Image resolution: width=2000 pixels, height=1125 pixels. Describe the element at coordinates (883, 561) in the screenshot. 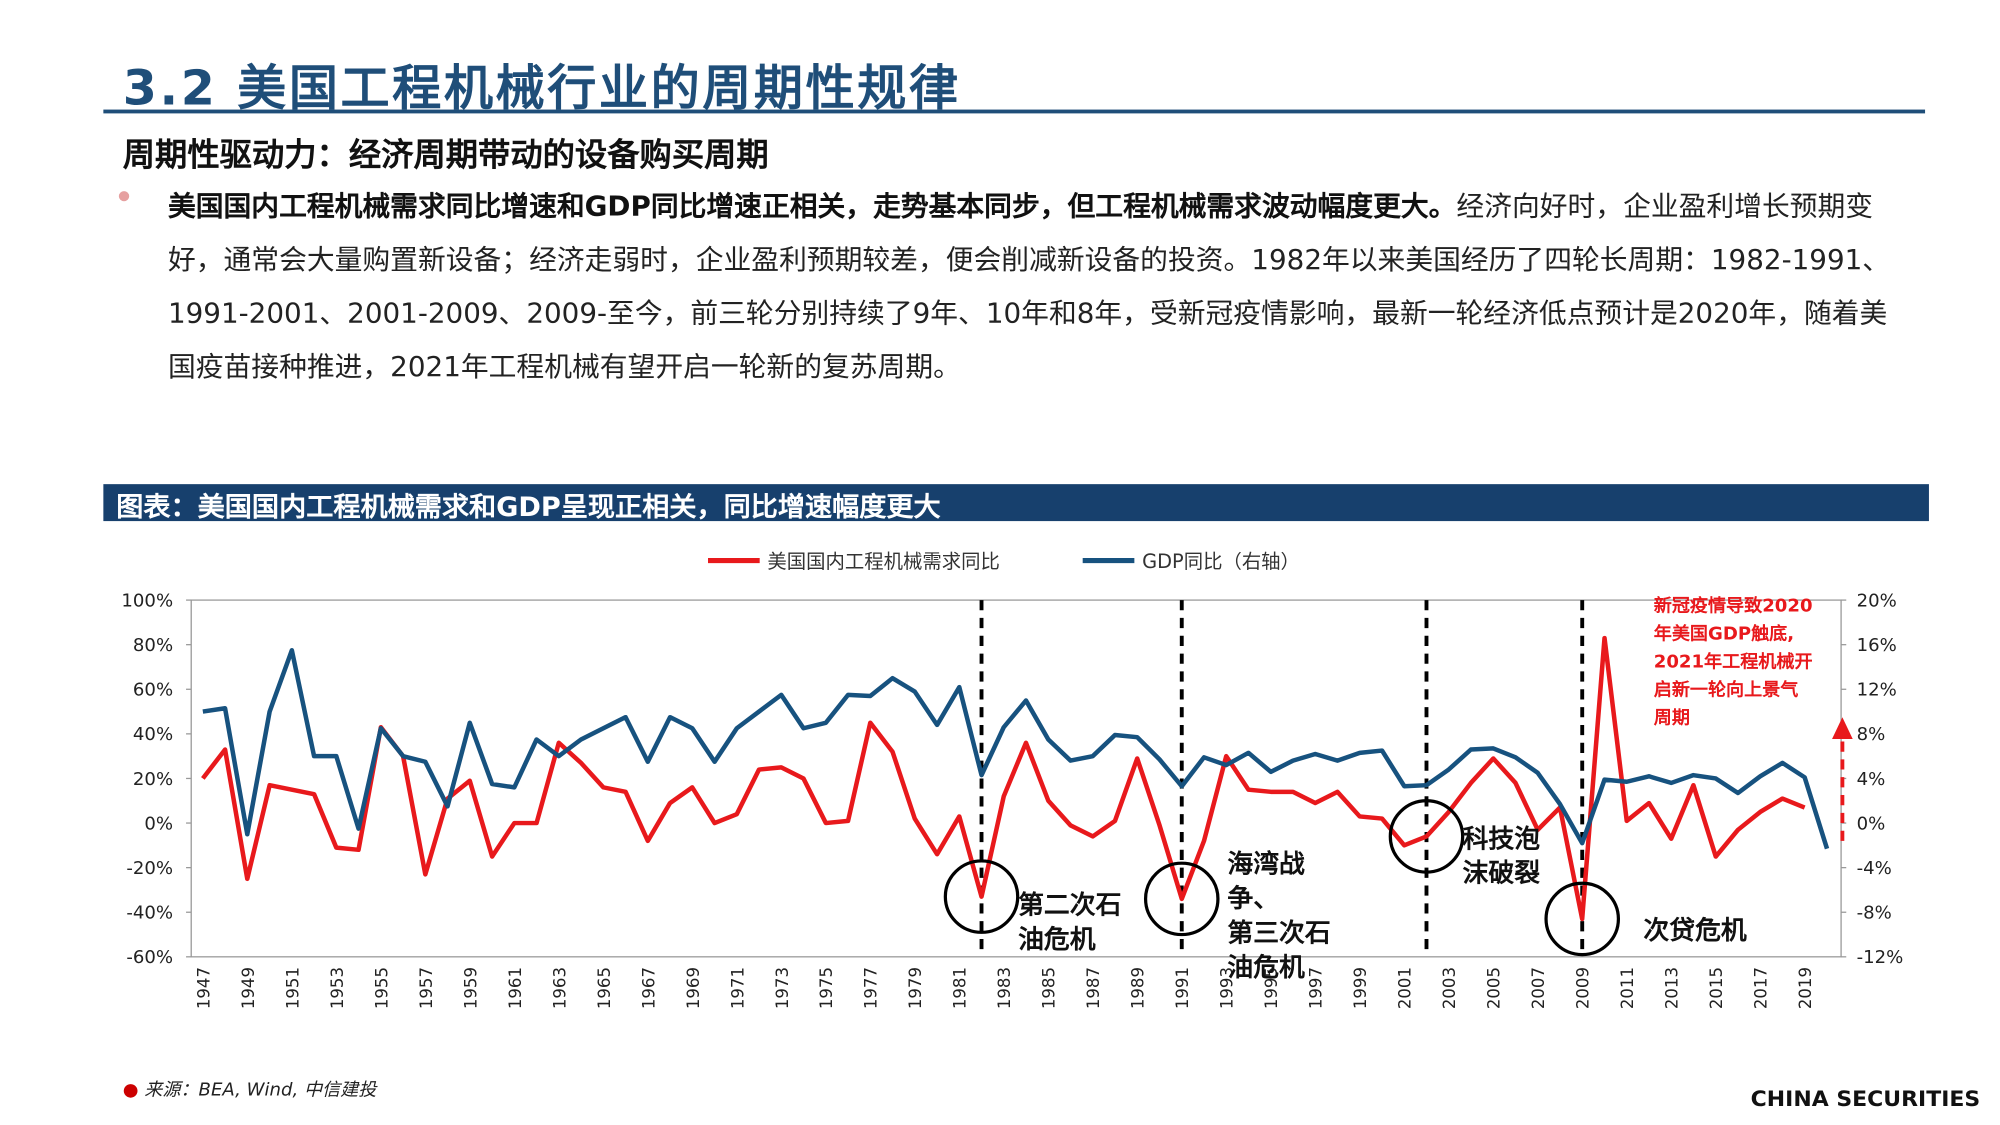

I see `legend-label: 美国国内工程机械需求同比` at that location.